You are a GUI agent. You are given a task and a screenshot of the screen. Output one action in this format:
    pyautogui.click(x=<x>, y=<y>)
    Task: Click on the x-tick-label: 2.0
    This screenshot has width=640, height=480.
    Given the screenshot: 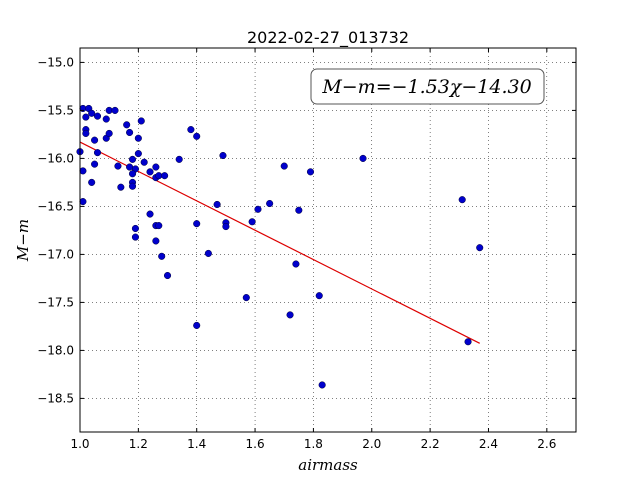 What is the action you would take?
    pyautogui.click(x=371, y=444)
    